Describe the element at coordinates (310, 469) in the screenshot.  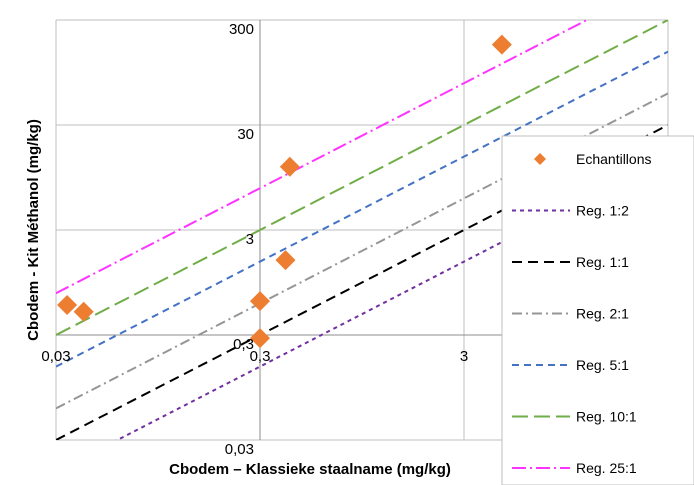
I see `x-axis-title: Cbodem – Klassieke staalname (mg/kg)` at that location.